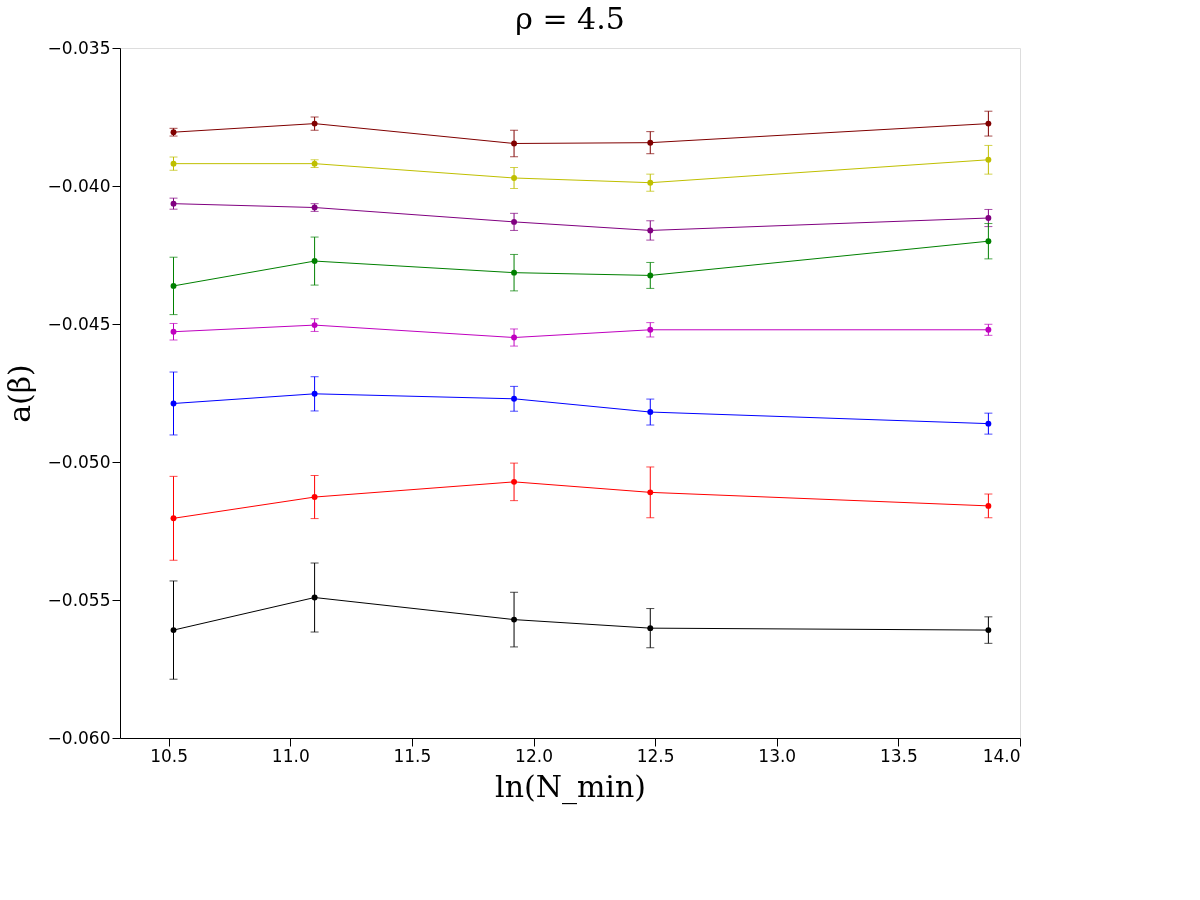 The height and width of the screenshot is (900, 1200). Describe the element at coordinates (534, 755) in the screenshot. I see `x-tick-label: 12.0` at that location.